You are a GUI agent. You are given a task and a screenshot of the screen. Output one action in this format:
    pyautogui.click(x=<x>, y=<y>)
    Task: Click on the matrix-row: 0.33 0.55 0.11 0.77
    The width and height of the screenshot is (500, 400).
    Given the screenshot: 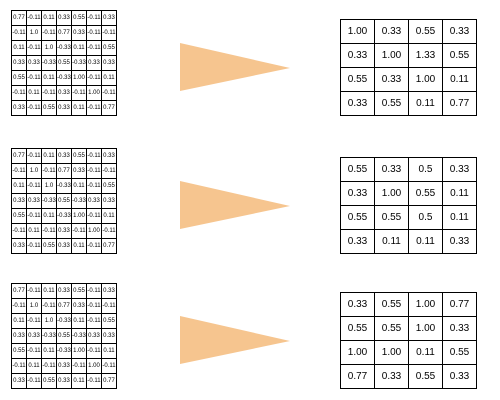 What is the action you would take?
    pyautogui.click(x=408, y=103)
    